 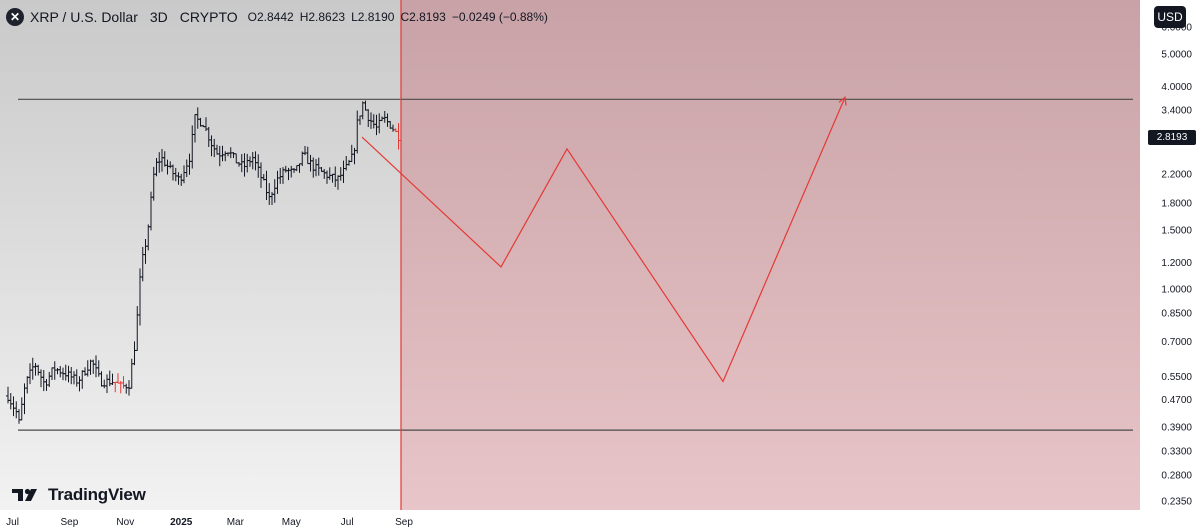 I want to click on xrp-logo-icon: ✕, so click(x=15, y=17).